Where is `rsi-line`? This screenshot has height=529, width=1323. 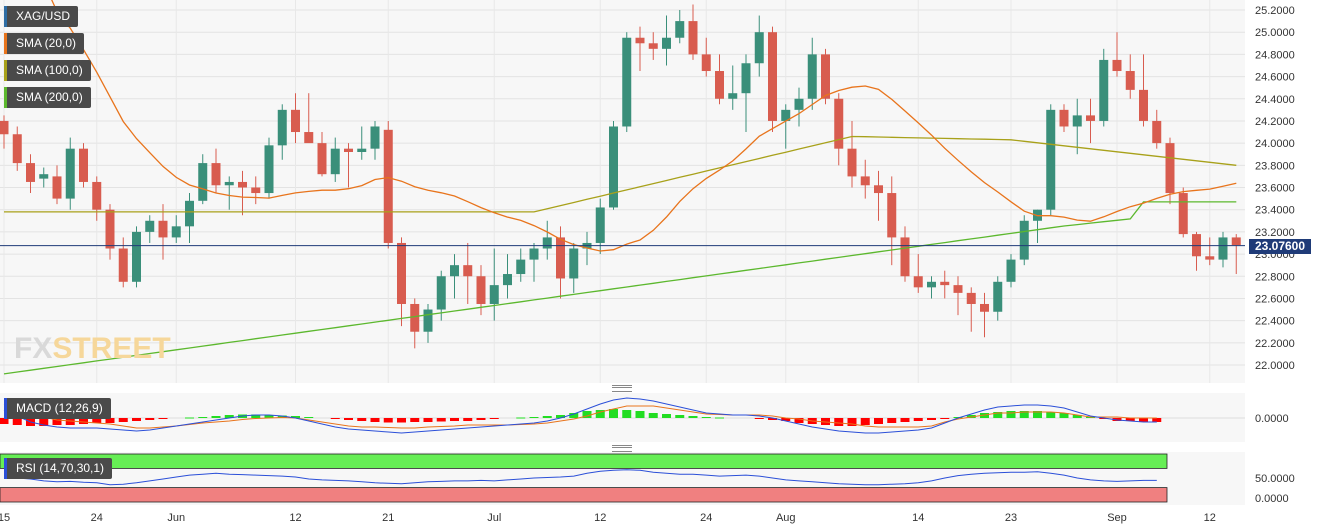
rsi-line is located at coordinates (580, 477).